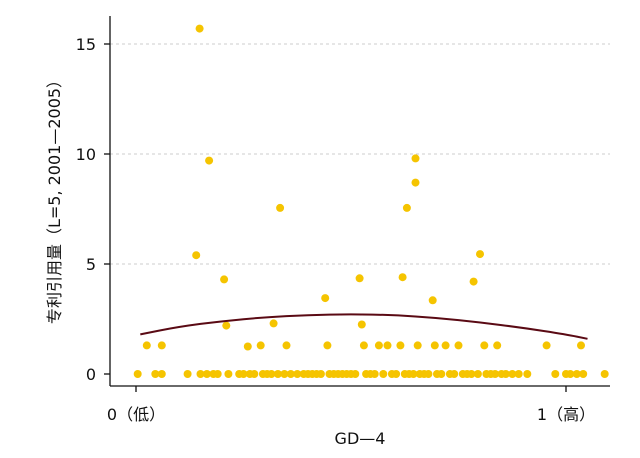 This screenshot has height=458, width=640. What do you see at coordinates (86, 44) in the screenshot?
I see `y-tick-label-15: 15` at bounding box center [86, 44].